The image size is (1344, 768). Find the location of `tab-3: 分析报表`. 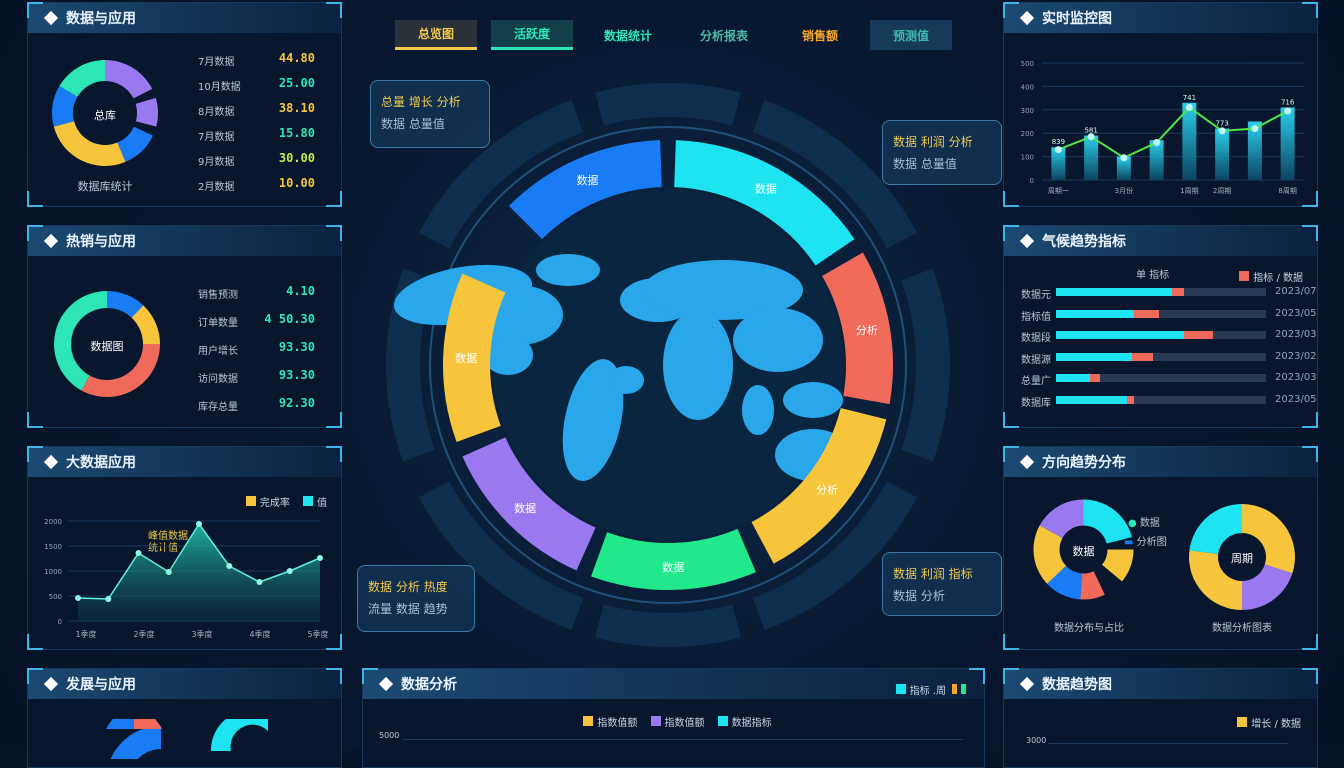

tab-3: 分析报表 is located at coordinates (723, 35).